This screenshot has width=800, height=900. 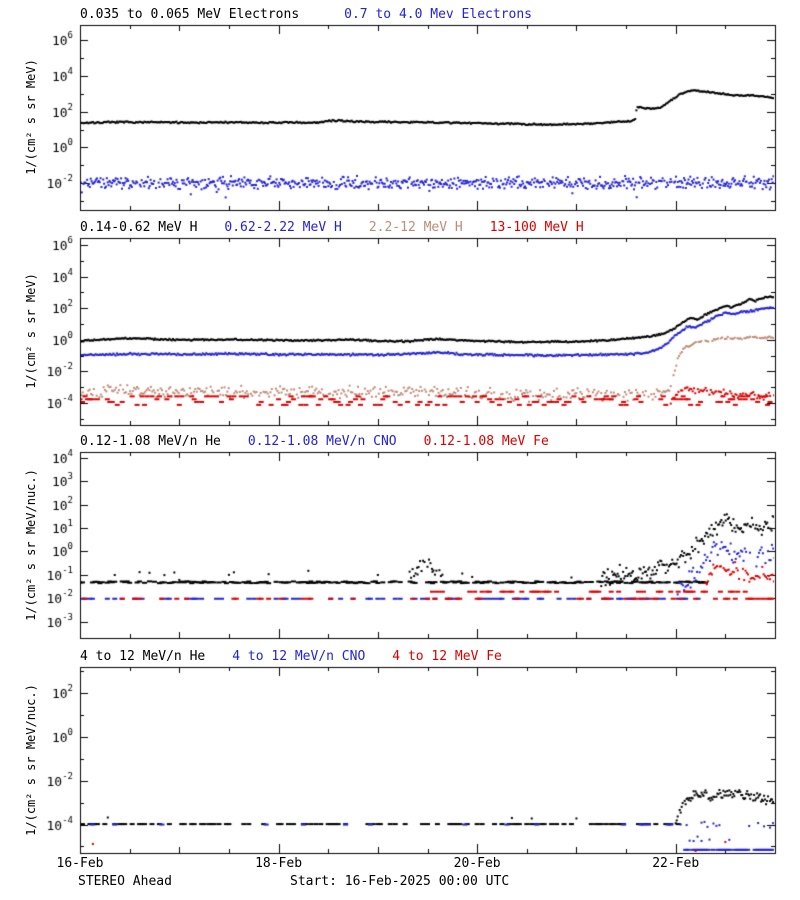 I want to click on series-title: 0.12-1.08 MeV/n CNO, so click(x=322, y=441).